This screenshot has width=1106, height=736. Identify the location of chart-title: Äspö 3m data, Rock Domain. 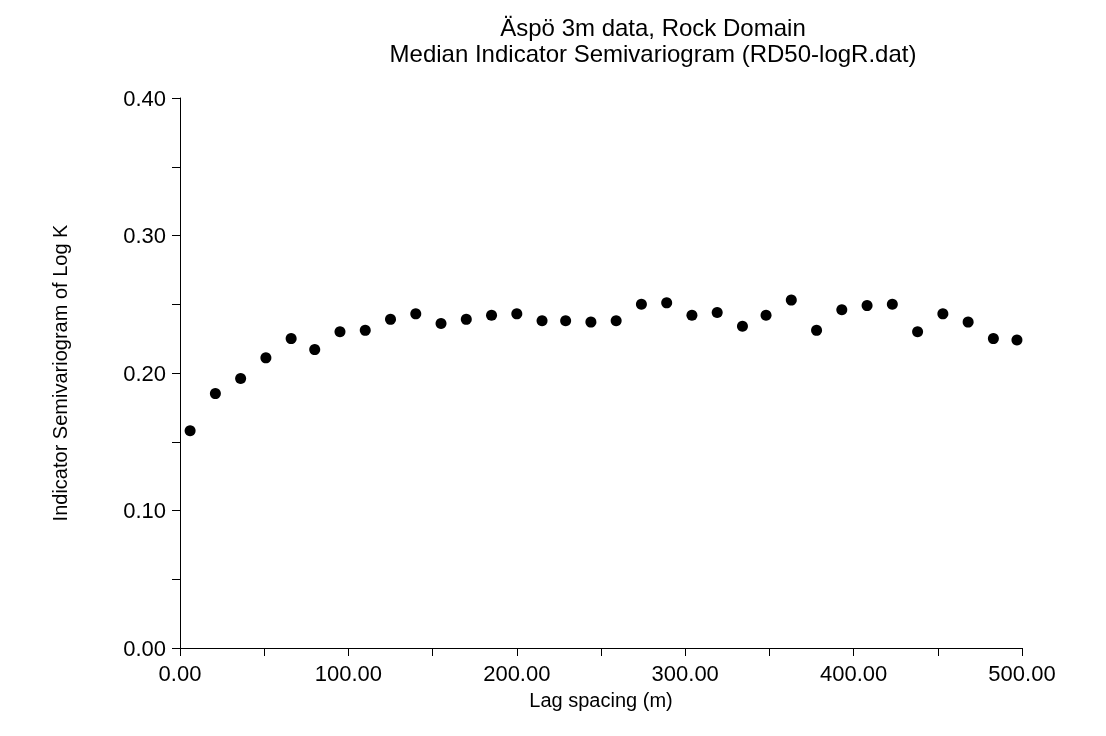
(653, 27).